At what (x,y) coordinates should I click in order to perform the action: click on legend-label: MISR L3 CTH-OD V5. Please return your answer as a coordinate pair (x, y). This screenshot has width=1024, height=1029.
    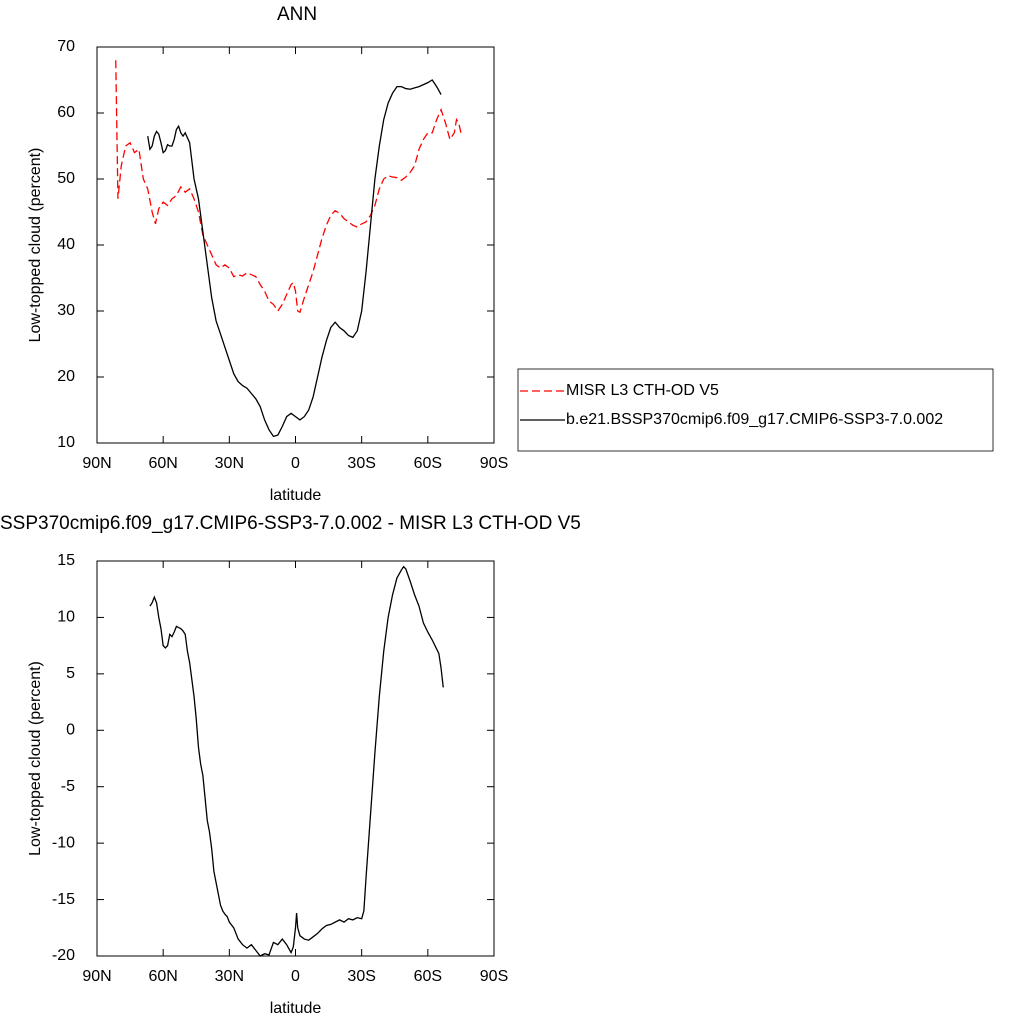
    Looking at the image, I should click on (642, 390).